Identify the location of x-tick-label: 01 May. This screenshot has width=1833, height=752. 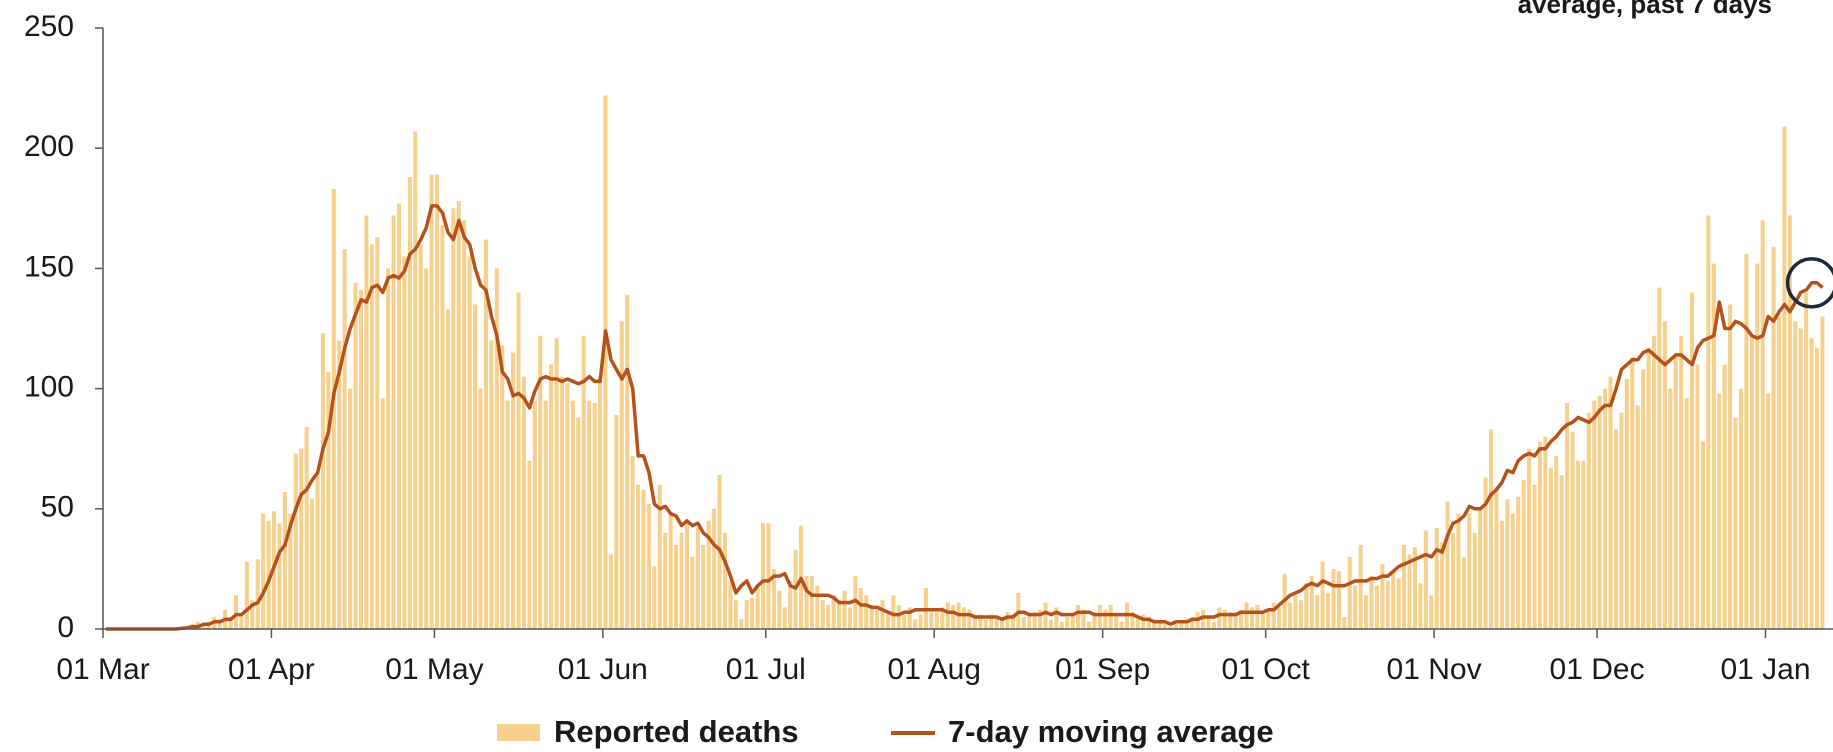
(434, 669).